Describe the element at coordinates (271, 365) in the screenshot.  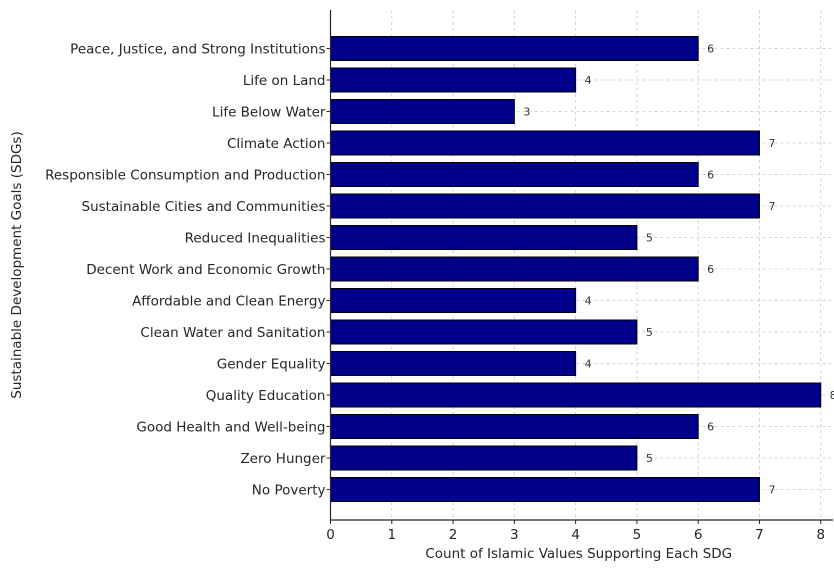
I see `category-label-5: Gender Equality` at that location.